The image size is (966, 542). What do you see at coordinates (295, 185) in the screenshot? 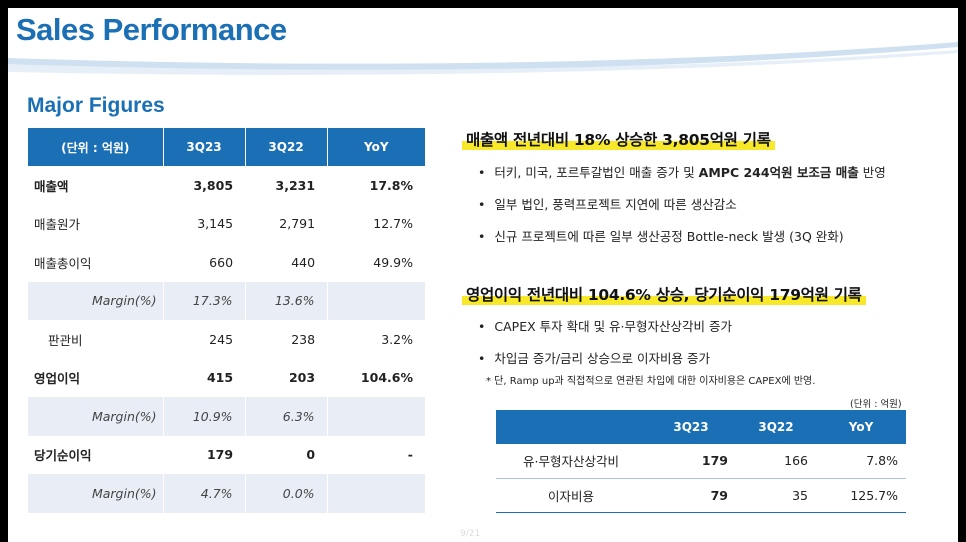
I see `value-3q22: 3,231` at bounding box center [295, 185].